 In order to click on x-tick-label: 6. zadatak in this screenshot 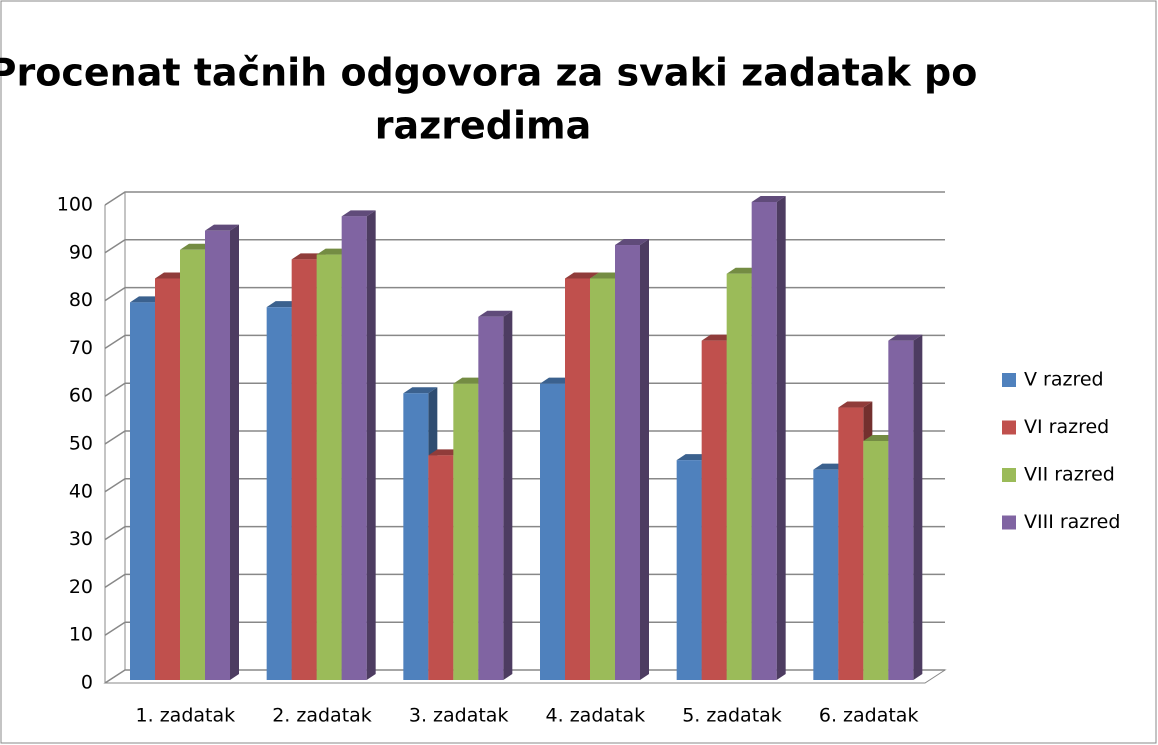, I will do `click(869, 716)`.